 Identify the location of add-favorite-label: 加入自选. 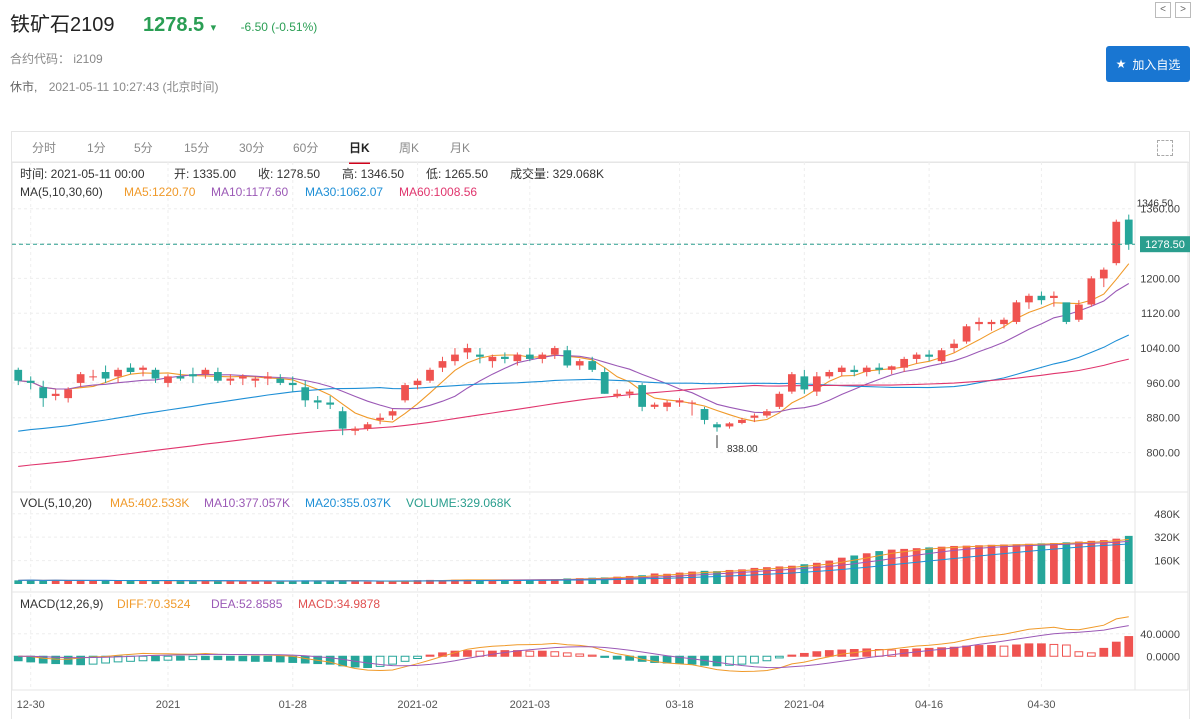
(1156, 64).